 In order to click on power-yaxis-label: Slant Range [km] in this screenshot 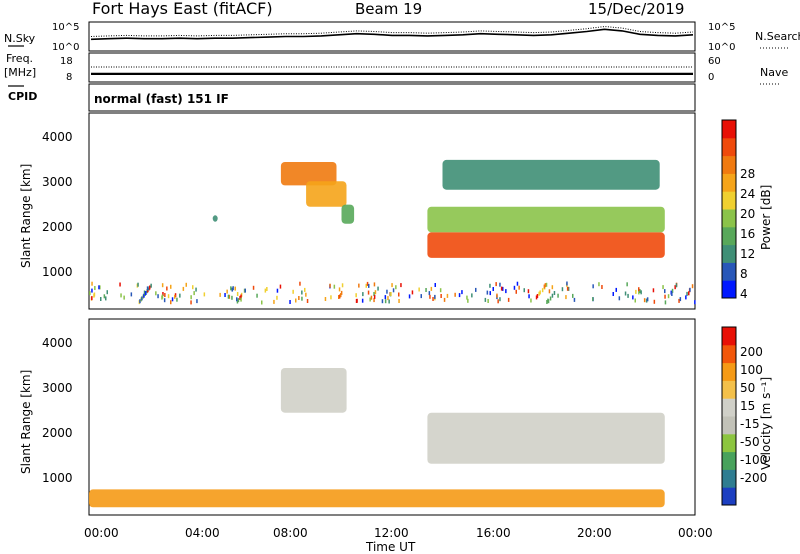, I will do `click(26, 216)`.